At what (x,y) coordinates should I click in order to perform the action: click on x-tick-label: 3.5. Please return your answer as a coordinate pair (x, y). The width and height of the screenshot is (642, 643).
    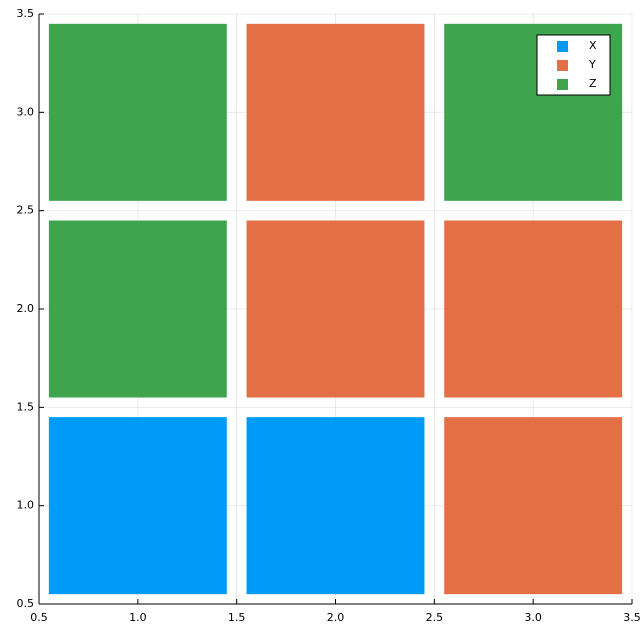
    Looking at the image, I should click on (632, 617).